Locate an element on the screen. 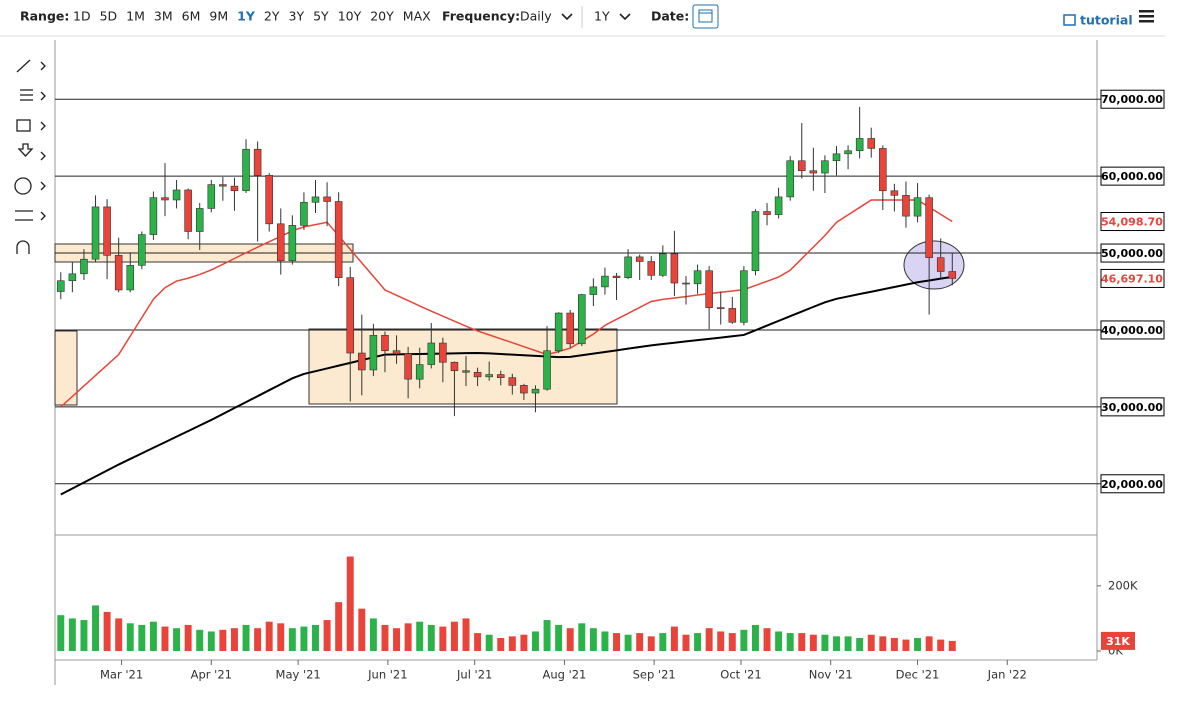 The image size is (1178, 701). magnet-tool is located at coordinates (23, 247).